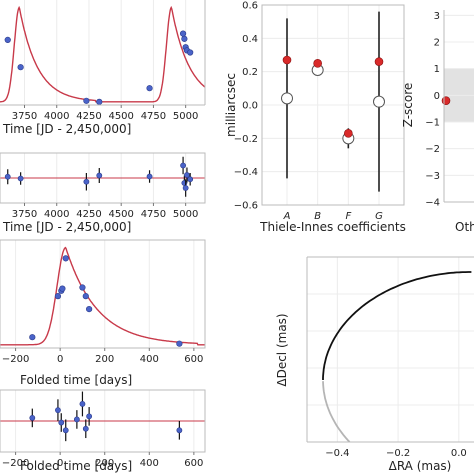 The height and width of the screenshot is (474, 474). Describe the element at coordinates (348, 216) in the screenshot. I see `thiele-innes-category-label: F` at that location.